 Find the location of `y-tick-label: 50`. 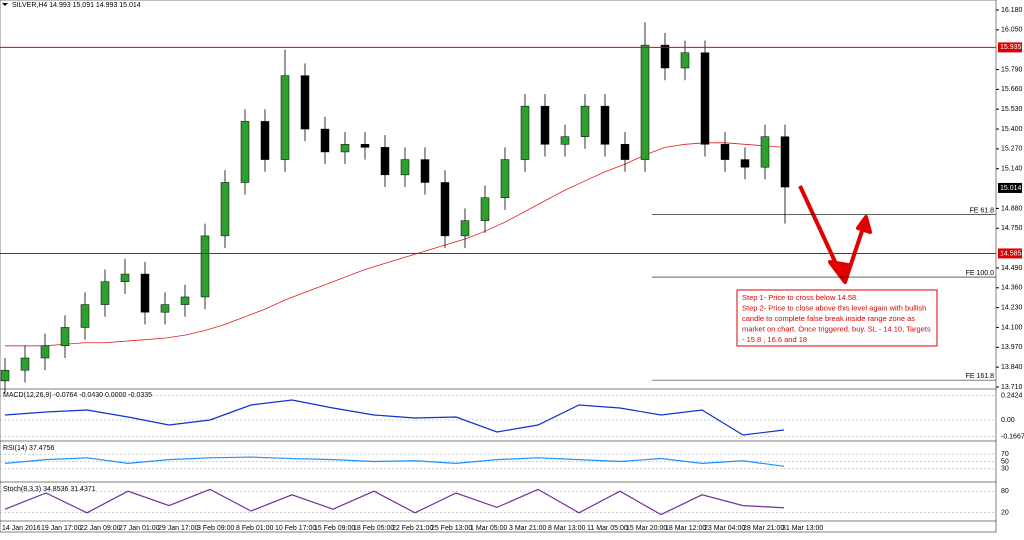

y-tick-label: 50 is located at coordinates (1005, 461).